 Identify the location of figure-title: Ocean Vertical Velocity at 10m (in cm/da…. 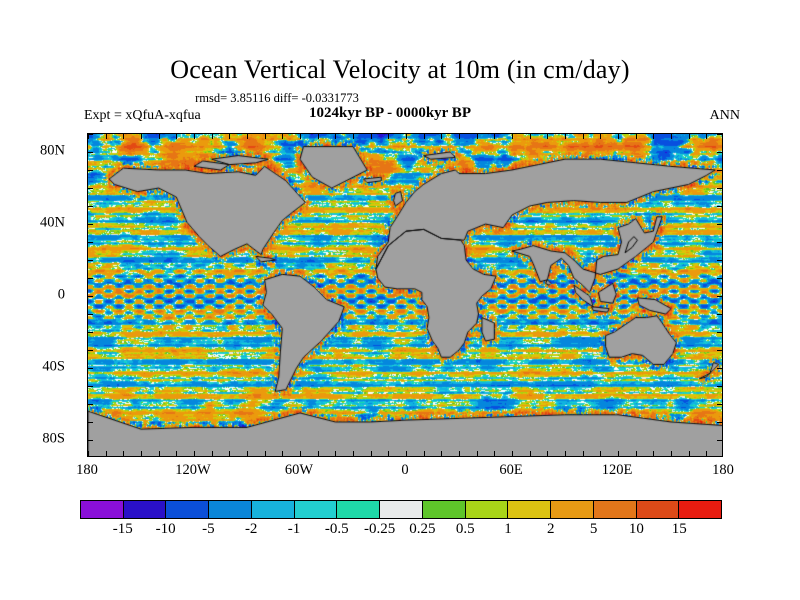
(400, 69).